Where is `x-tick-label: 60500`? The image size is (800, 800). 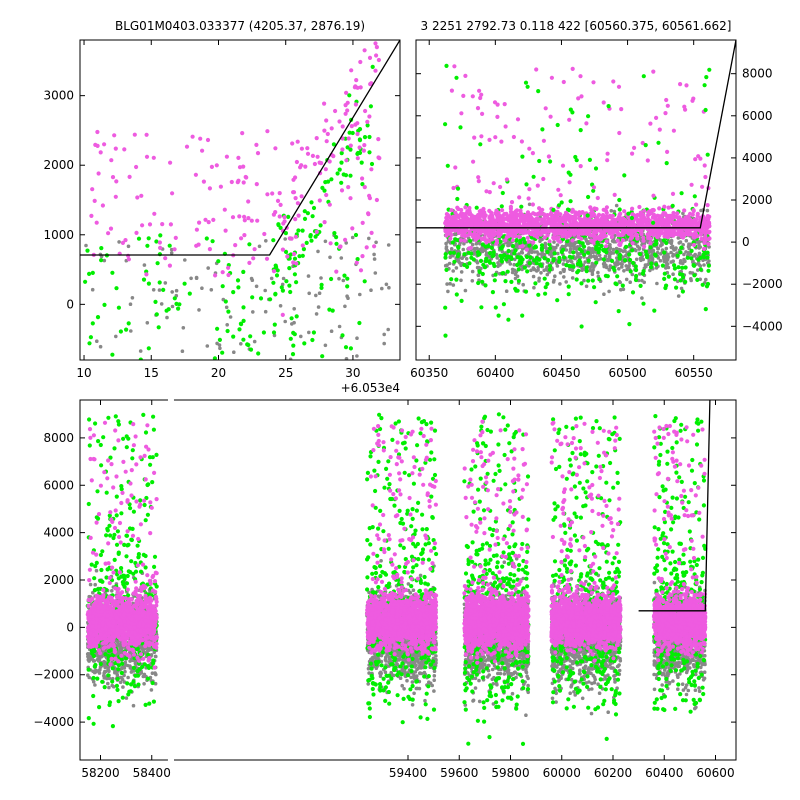
x-tick-label: 60500 is located at coordinates (627, 373).